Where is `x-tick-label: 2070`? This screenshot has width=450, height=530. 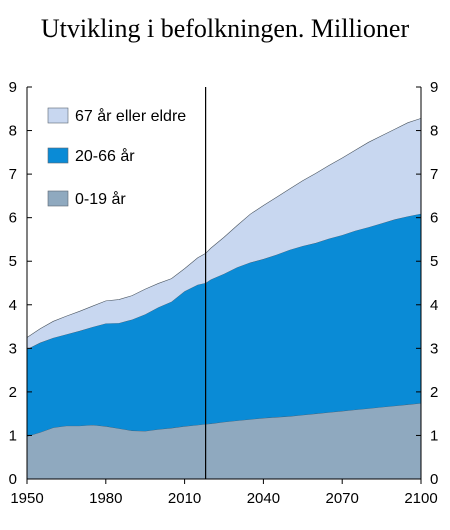 x-tick-label: 2070 is located at coordinates (342, 498).